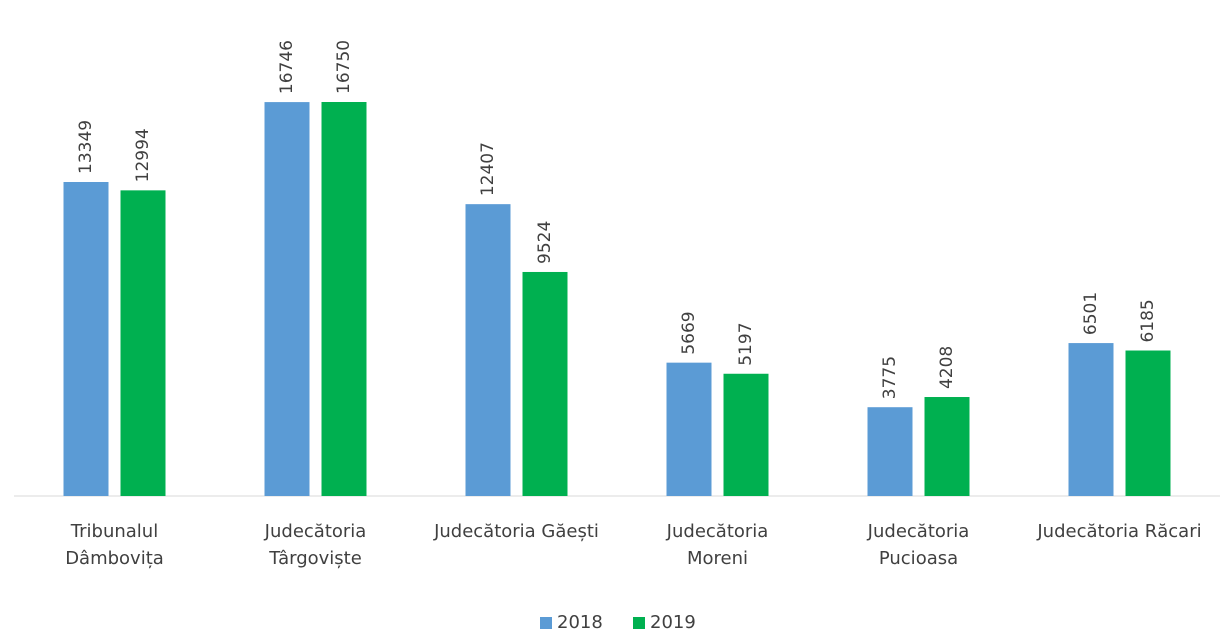 This screenshot has height=634, width=1221. Describe the element at coordinates (580, 622) in the screenshot. I see `legend-label: 2018` at that location.